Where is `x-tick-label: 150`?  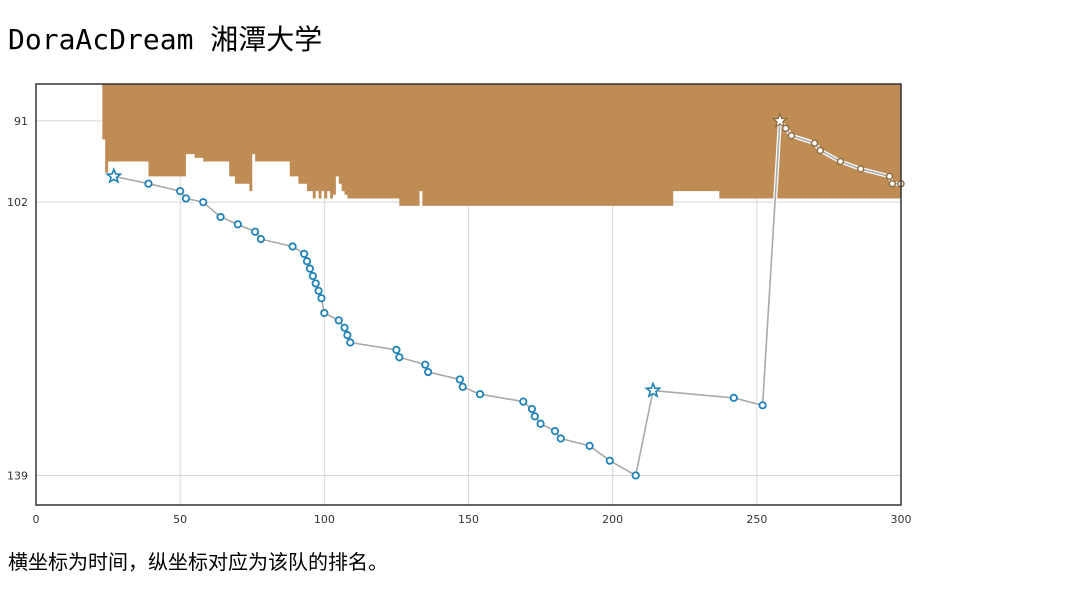
x-tick-label: 150 is located at coordinates (468, 519).